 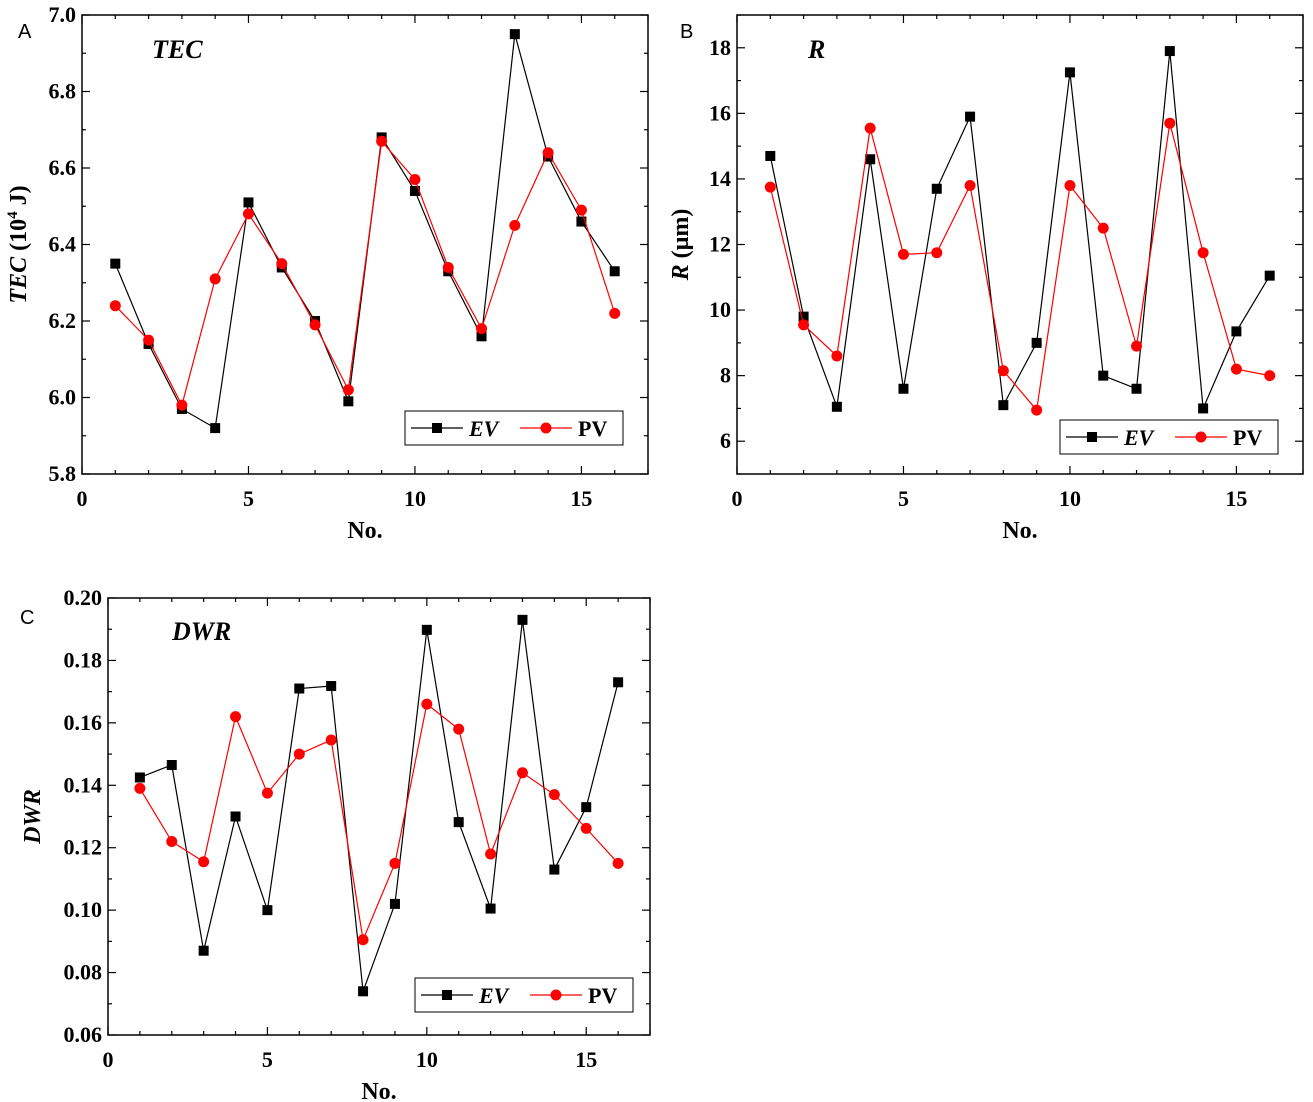 What do you see at coordinates (33, 817) in the screenshot?
I see `y-axis-title: DWR` at bounding box center [33, 817].